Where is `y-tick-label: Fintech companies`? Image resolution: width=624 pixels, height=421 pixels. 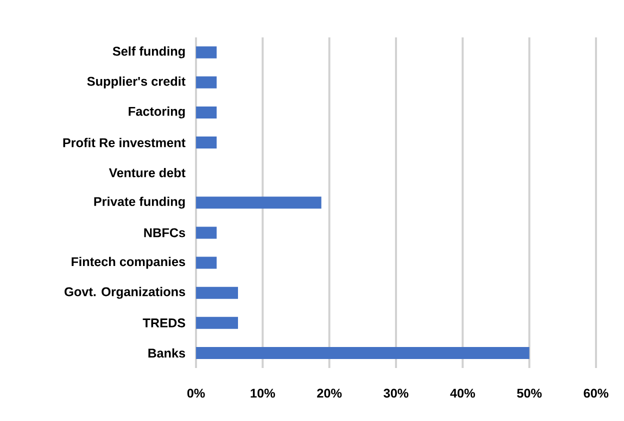
y-tick-label: Fintech companies is located at coordinates (129, 262).